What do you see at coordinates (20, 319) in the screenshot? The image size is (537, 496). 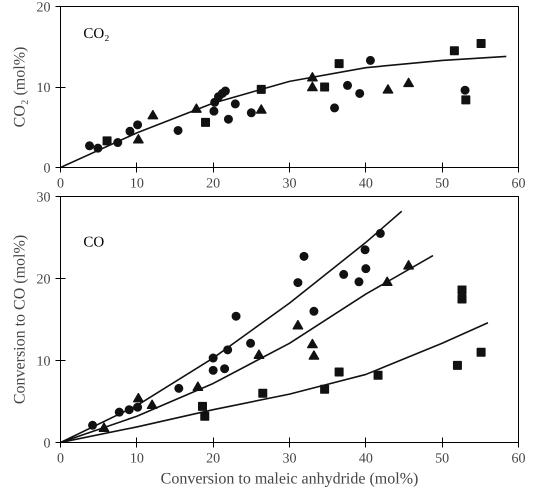 I see `y-axis-title: Conversion to CO (mol%)` at bounding box center [20, 319].